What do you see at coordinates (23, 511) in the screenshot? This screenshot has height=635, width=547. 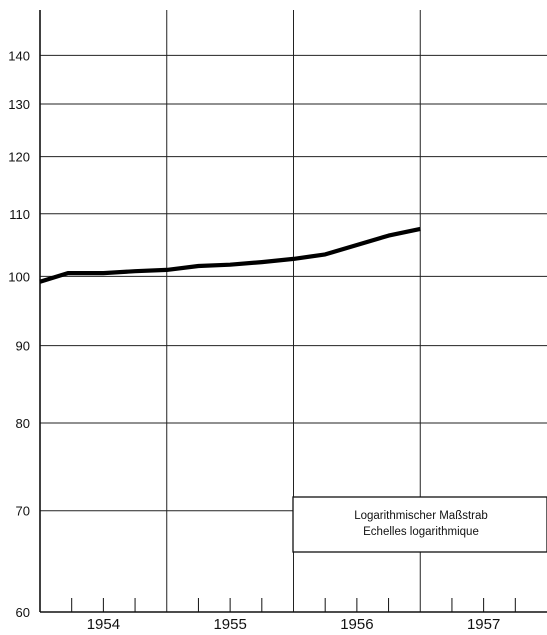 I see `y-tick-label: 70` at bounding box center [23, 511].